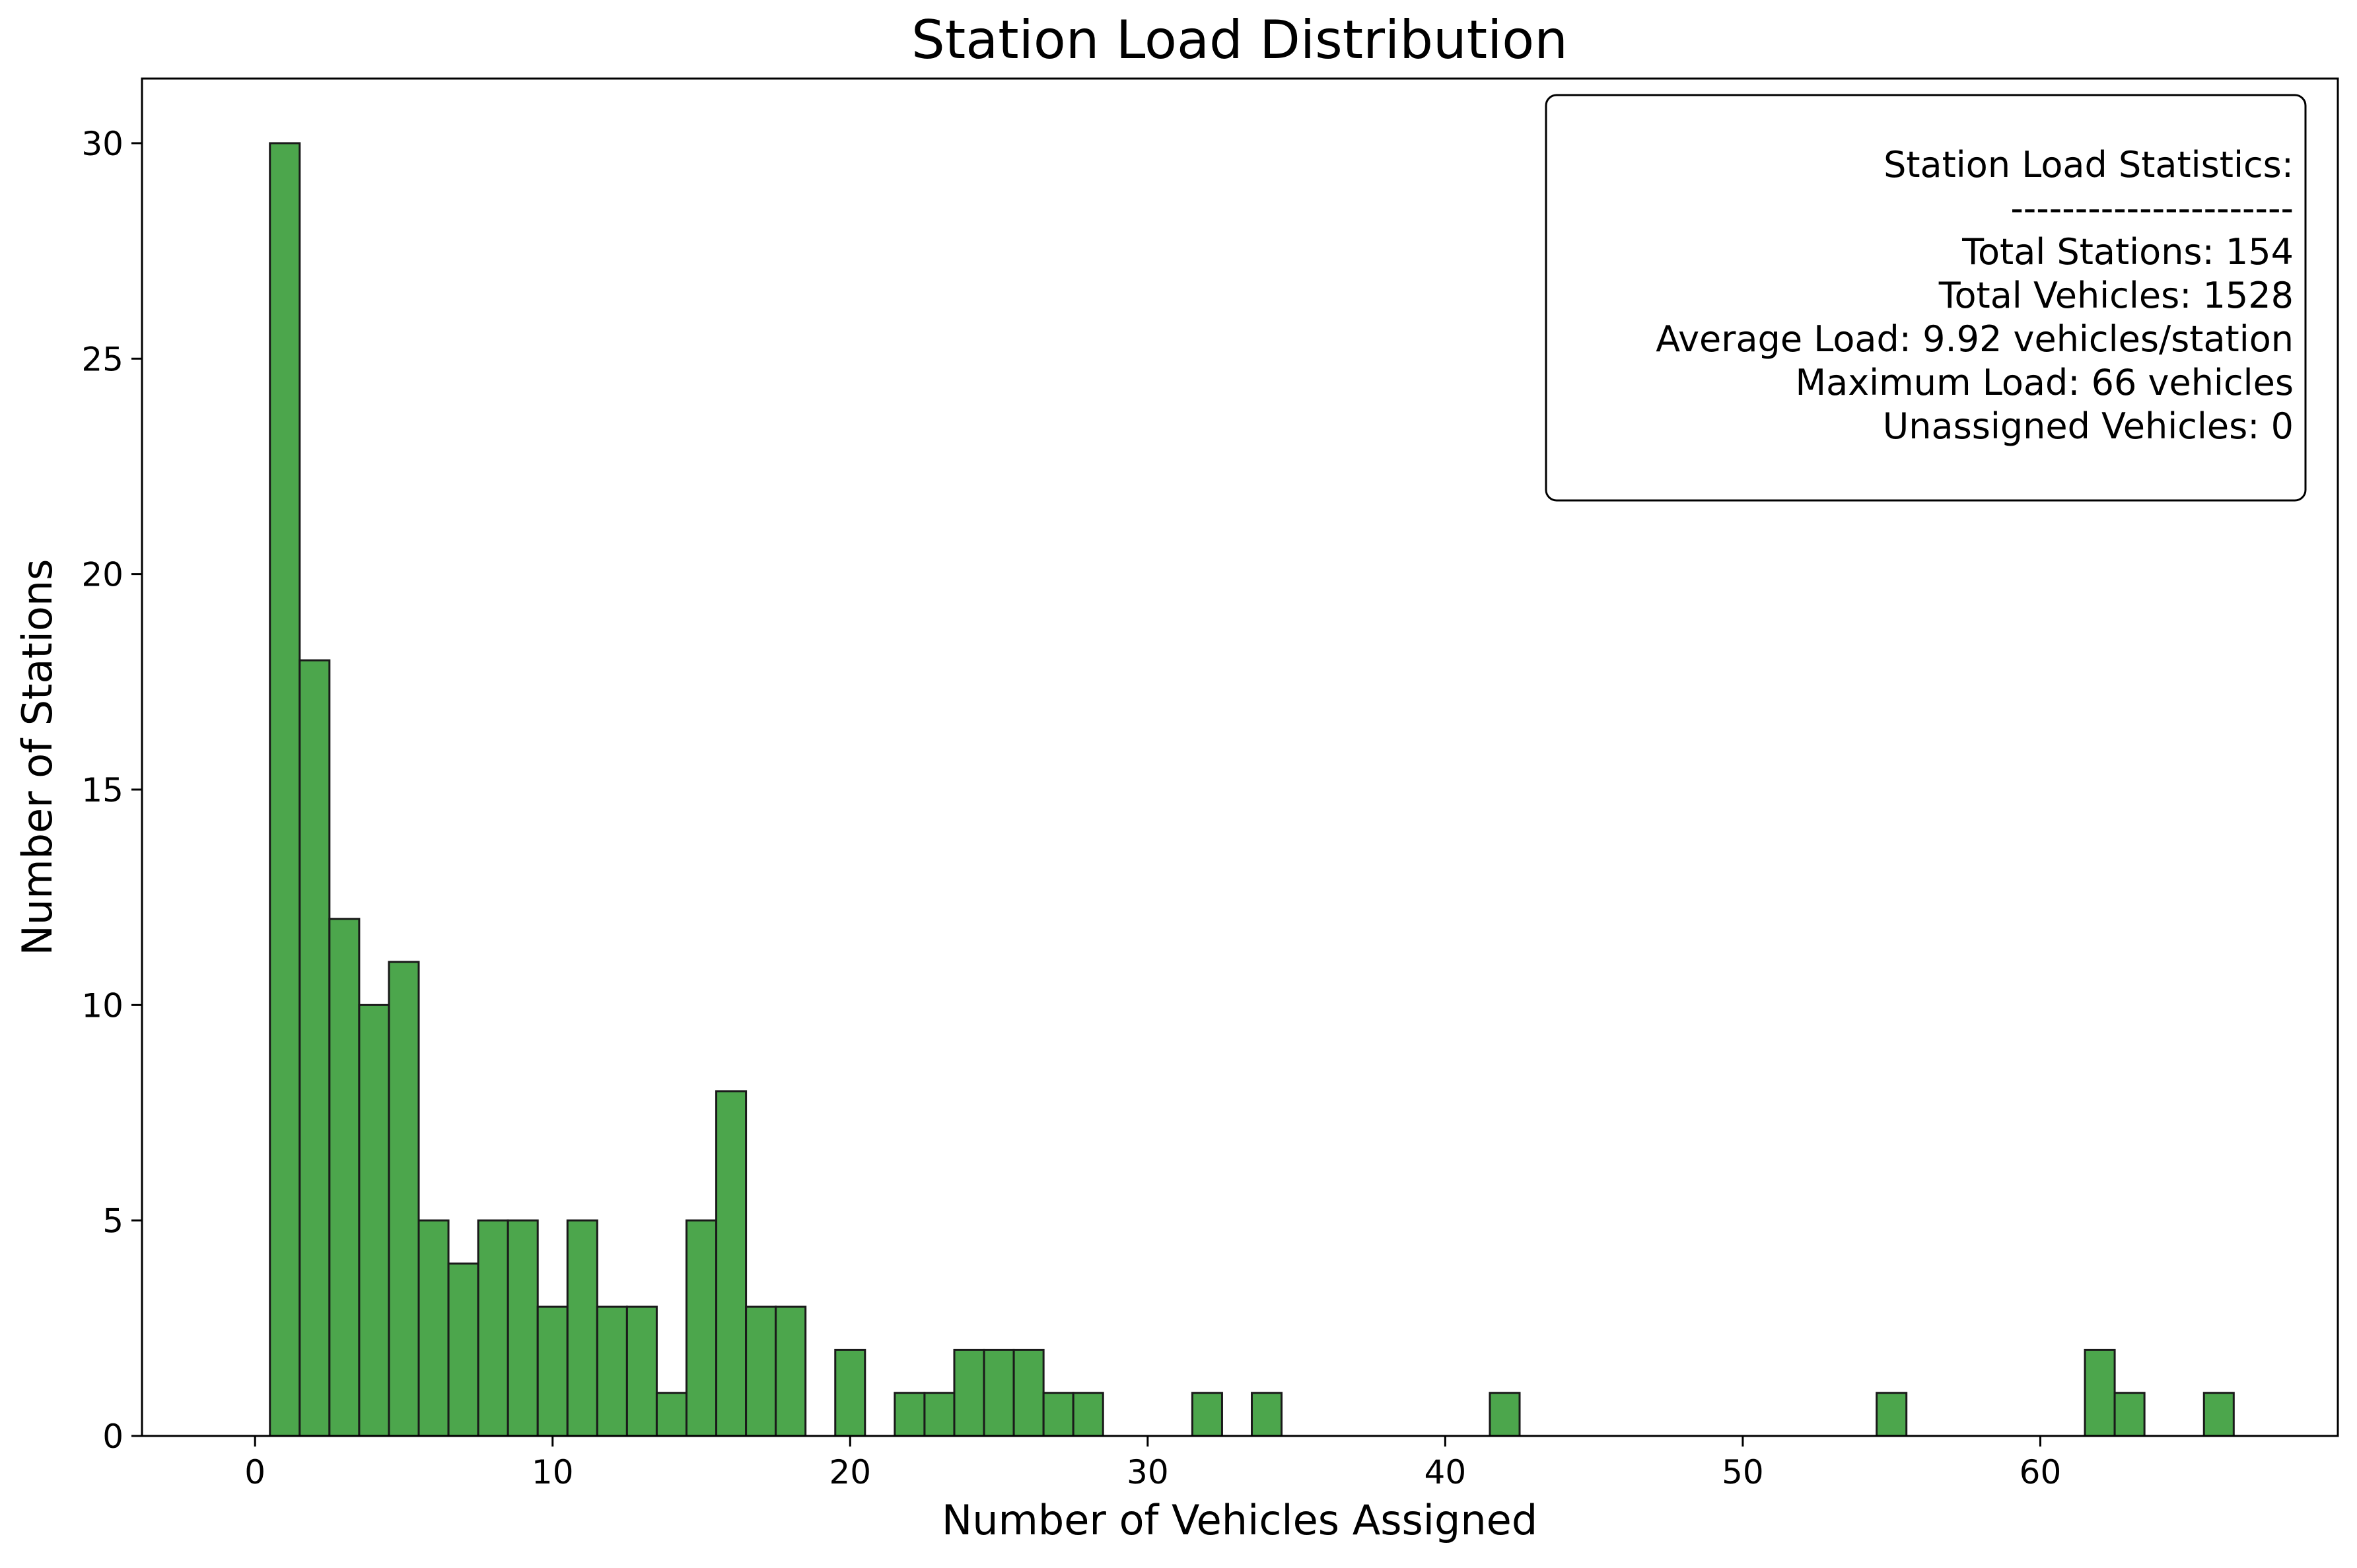  What do you see at coordinates (254, 1472) in the screenshot?
I see `x-tick-label: 0` at bounding box center [254, 1472].